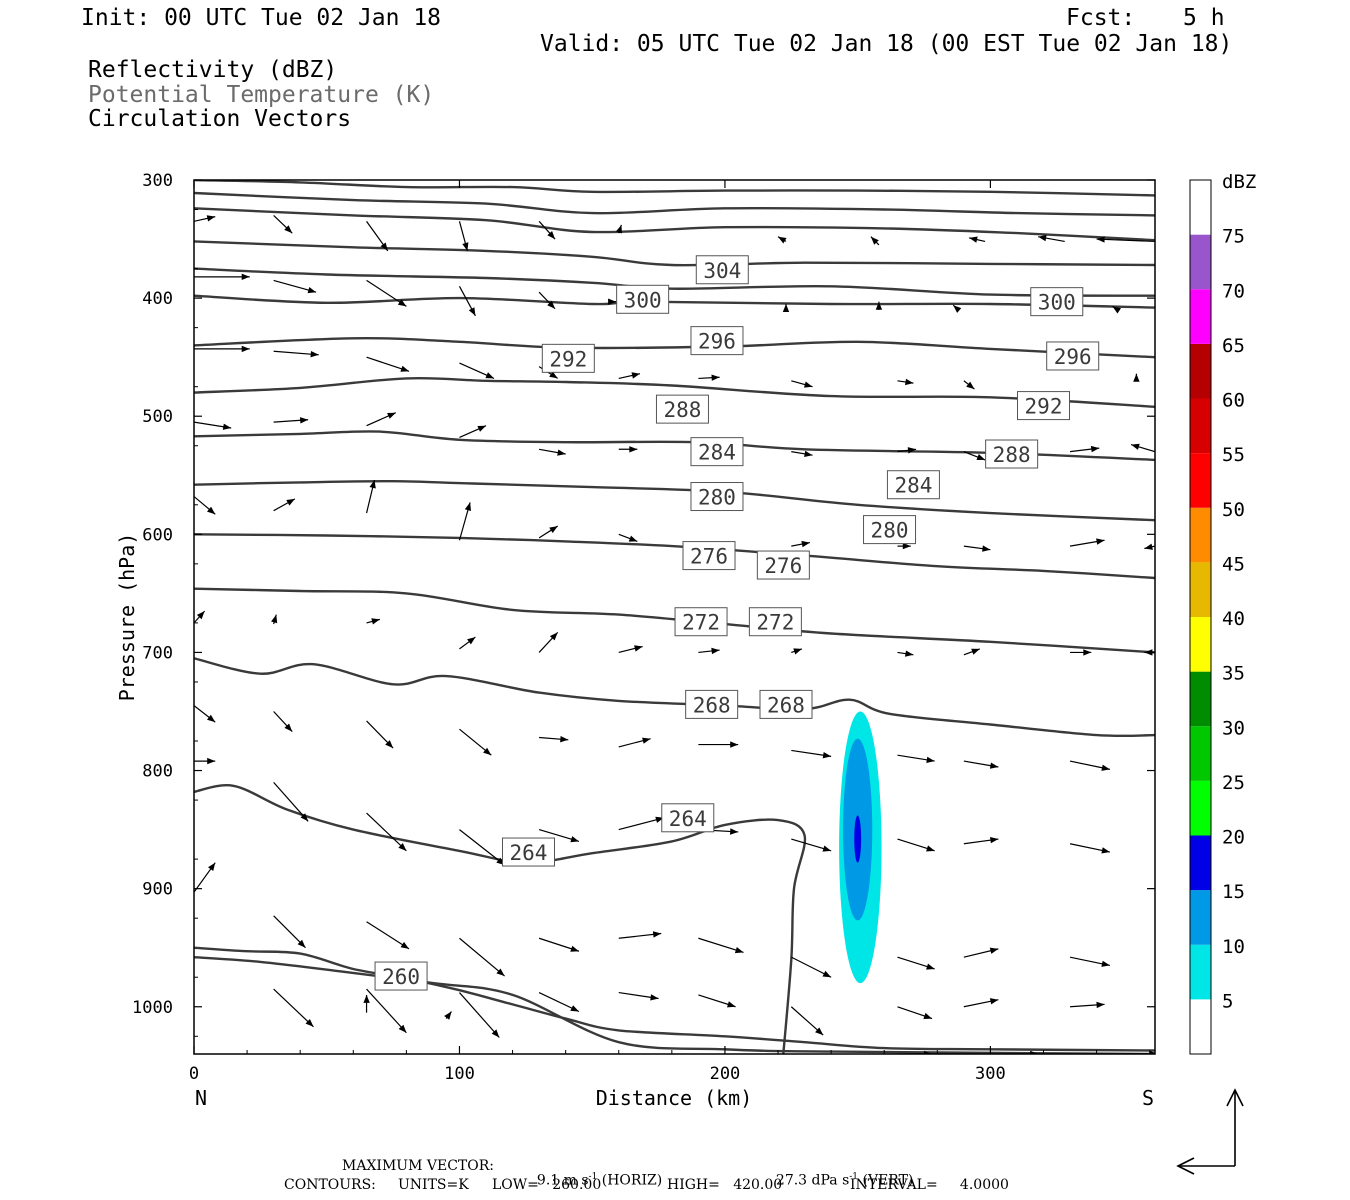 The image size is (1350, 1200). Describe the element at coordinates (890, 531) in the screenshot. I see `contour-label-text: 280` at that location.